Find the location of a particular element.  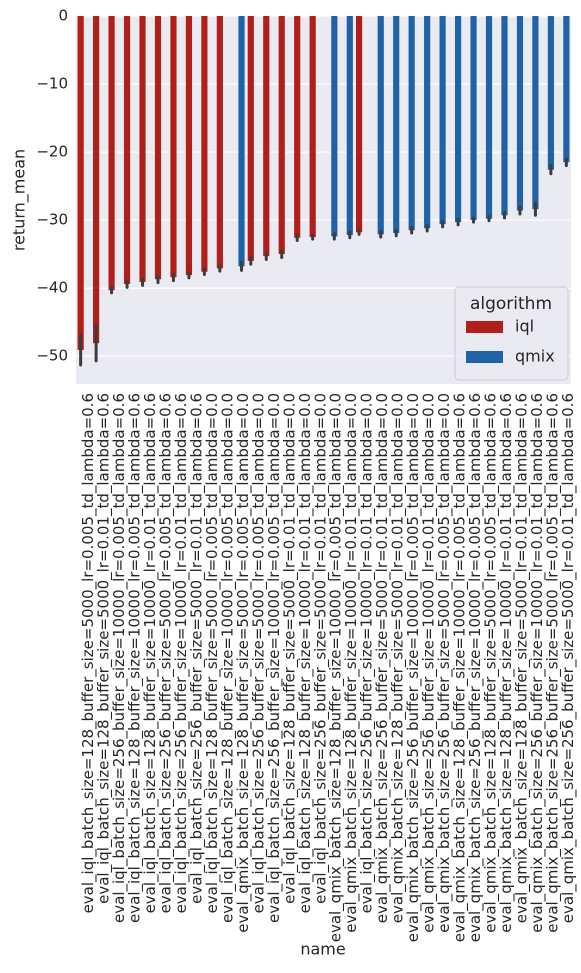

y-tick-label: −50 is located at coordinates (52, 356).